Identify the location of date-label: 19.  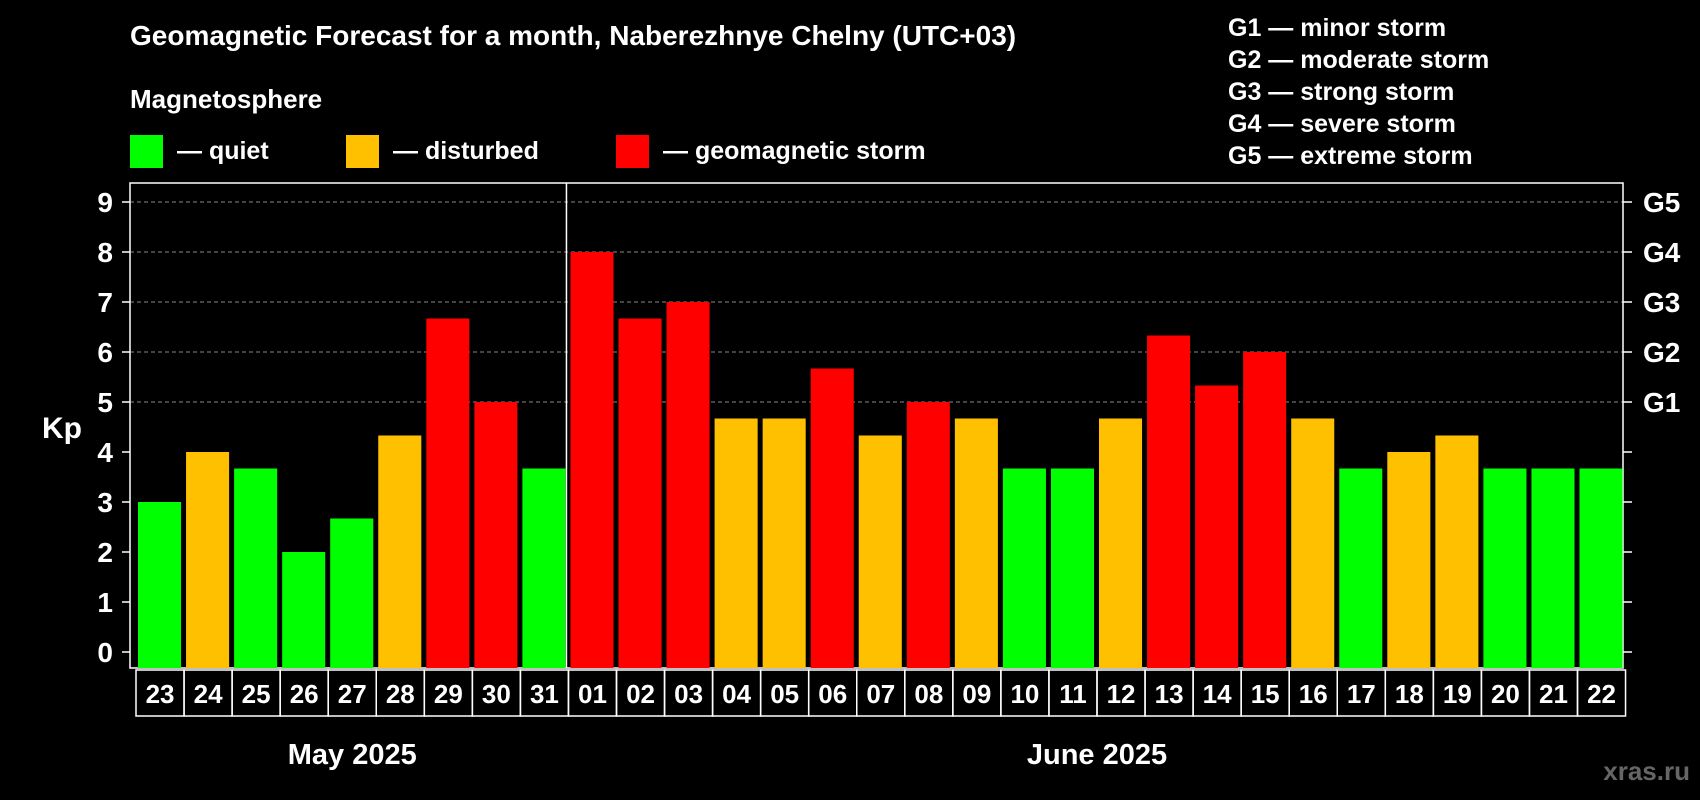
(1457, 694).